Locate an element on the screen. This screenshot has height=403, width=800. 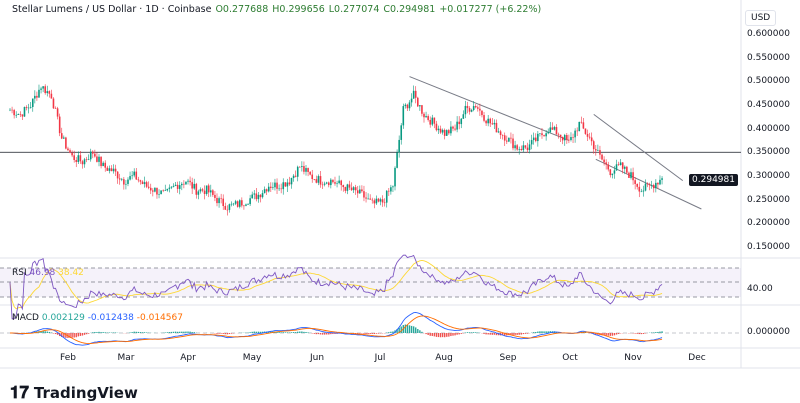
time-axis-label: Jul is located at coordinates (380, 358).